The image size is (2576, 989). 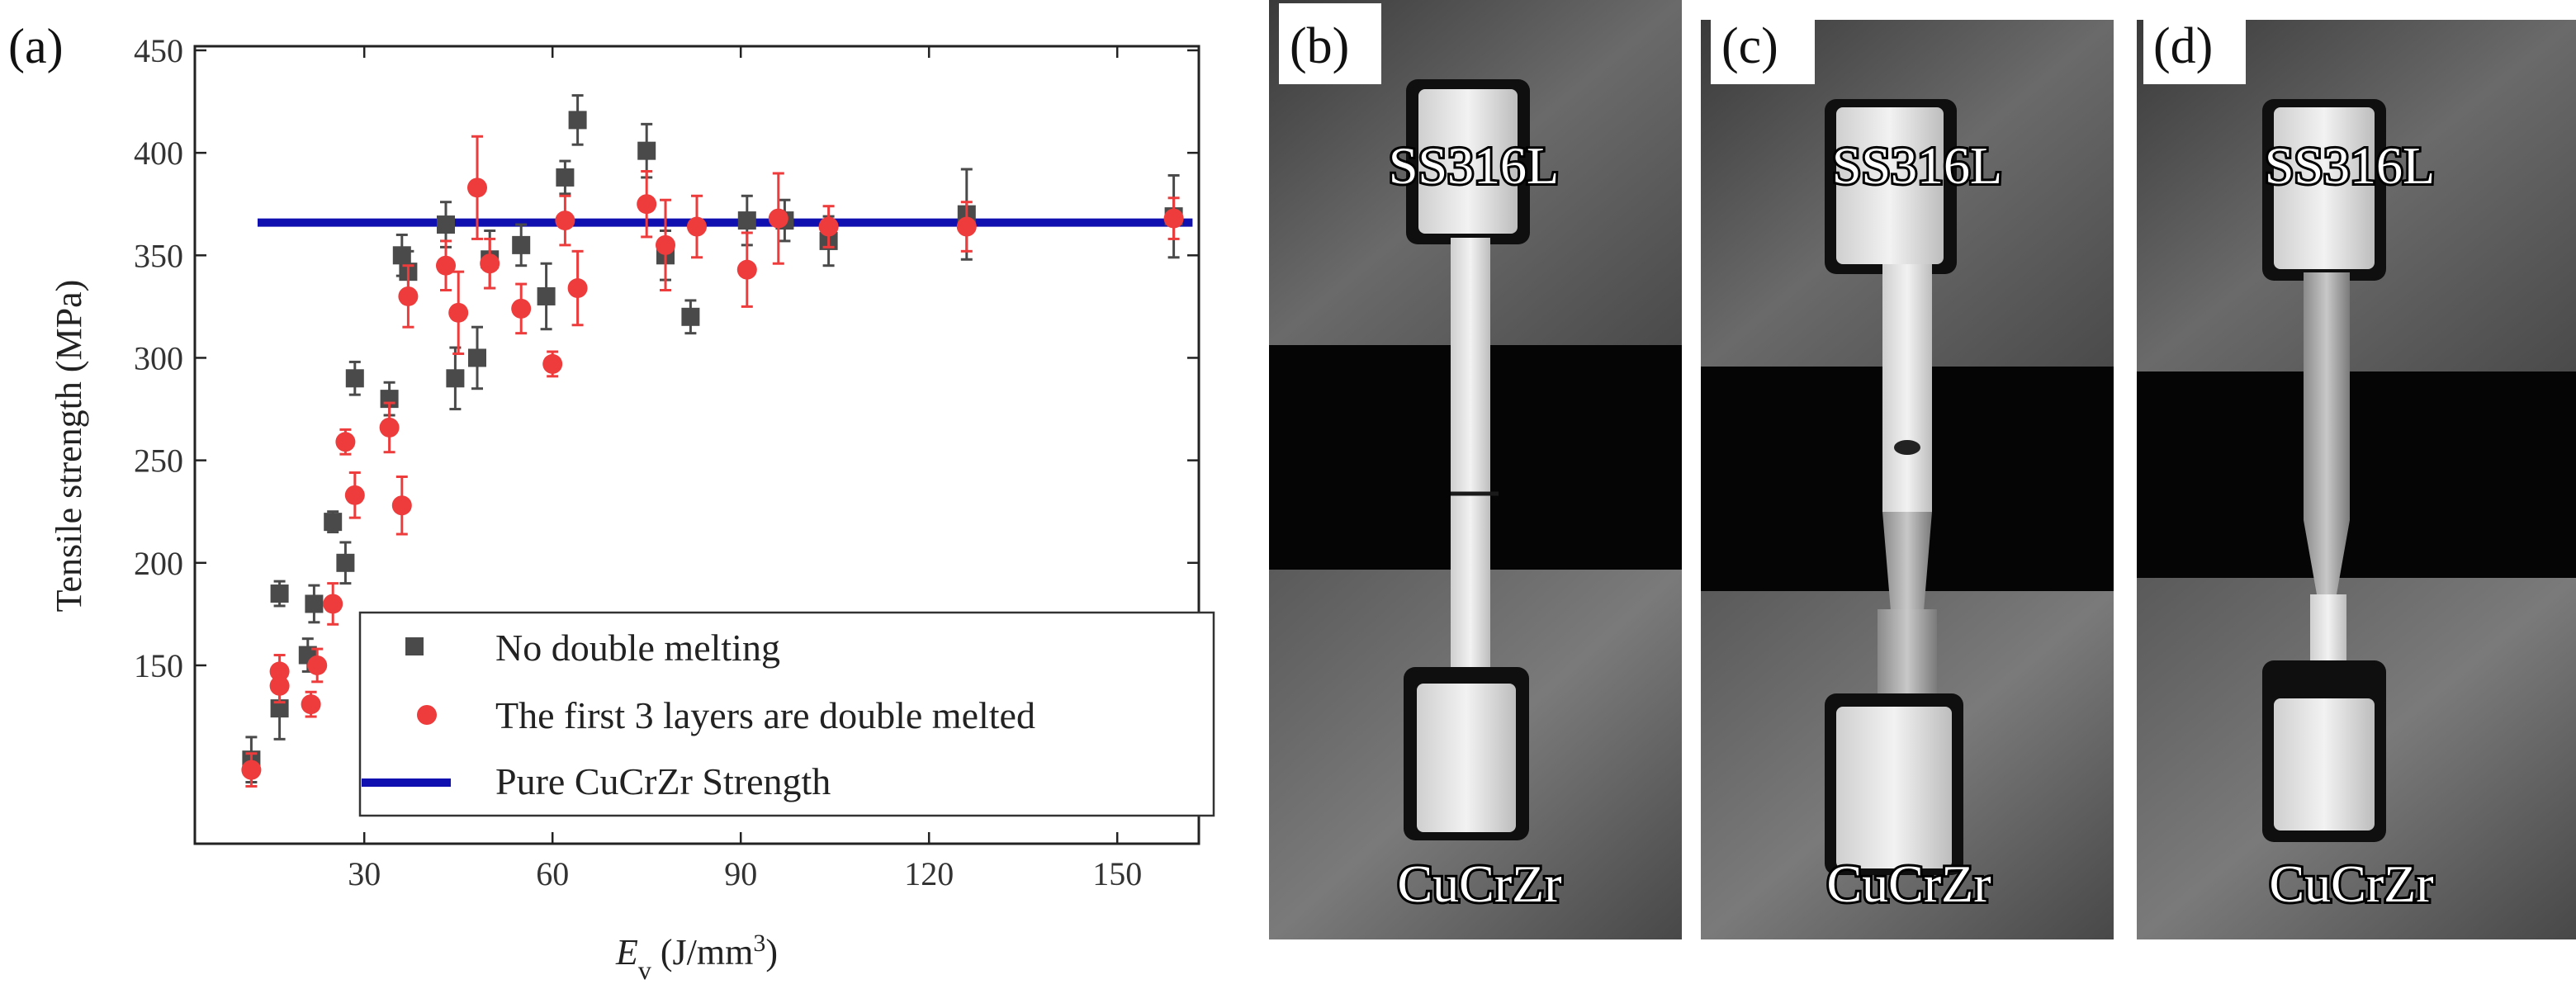 I want to click on y-tick-label: 300, so click(x=158, y=358).